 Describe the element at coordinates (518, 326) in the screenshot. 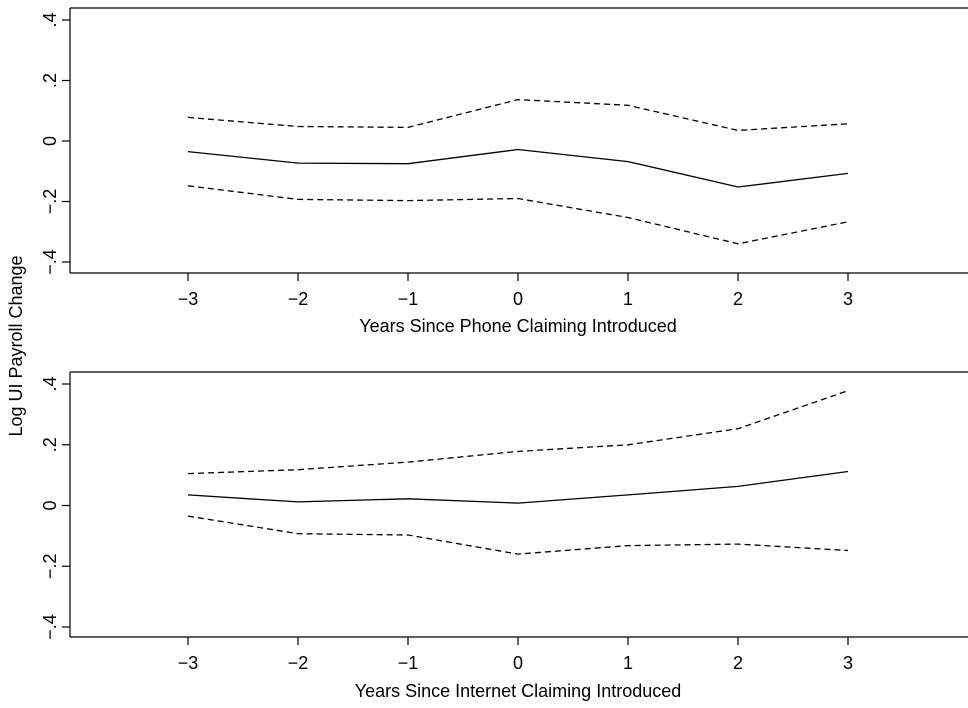

I see `x-axis-title: Years Since Phone Claiming Introduced` at that location.